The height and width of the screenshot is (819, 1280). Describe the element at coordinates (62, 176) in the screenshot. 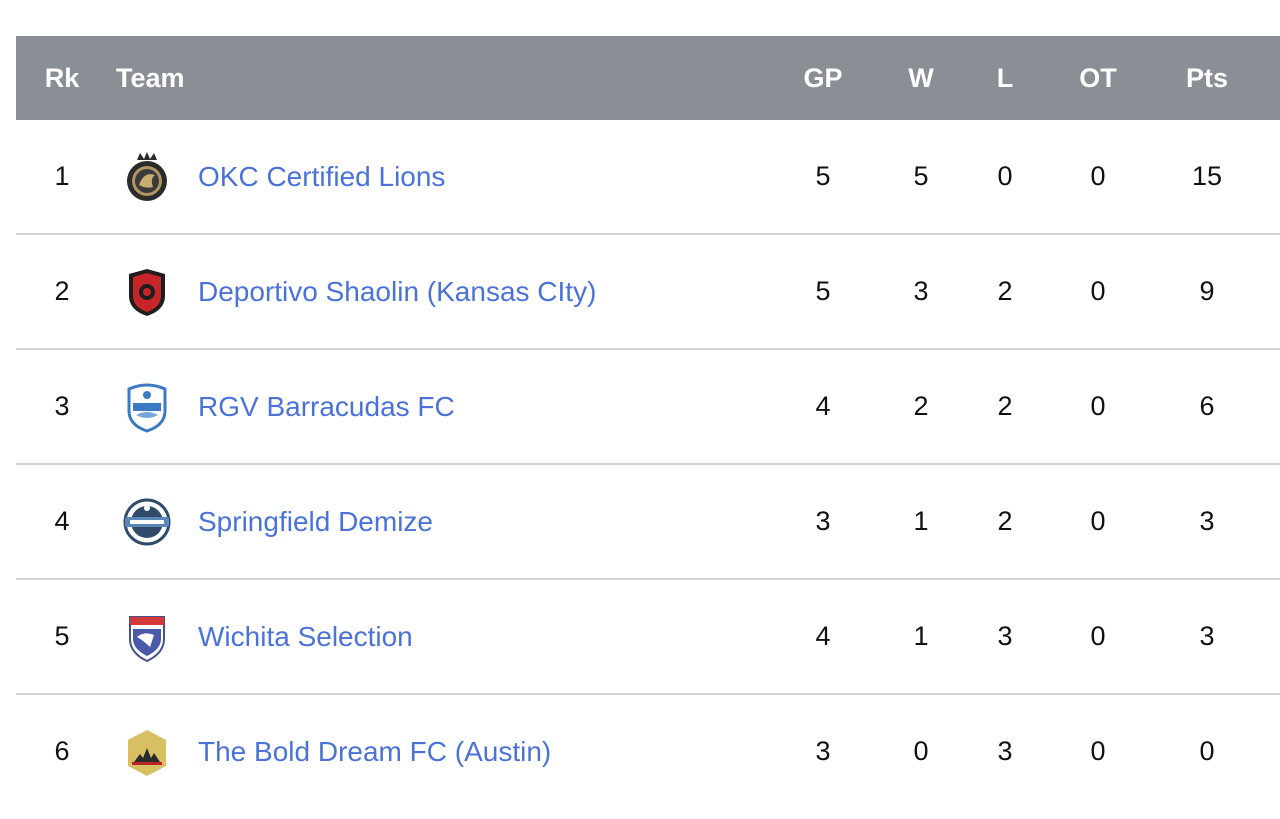

I see `rank-cell: 1` at that location.